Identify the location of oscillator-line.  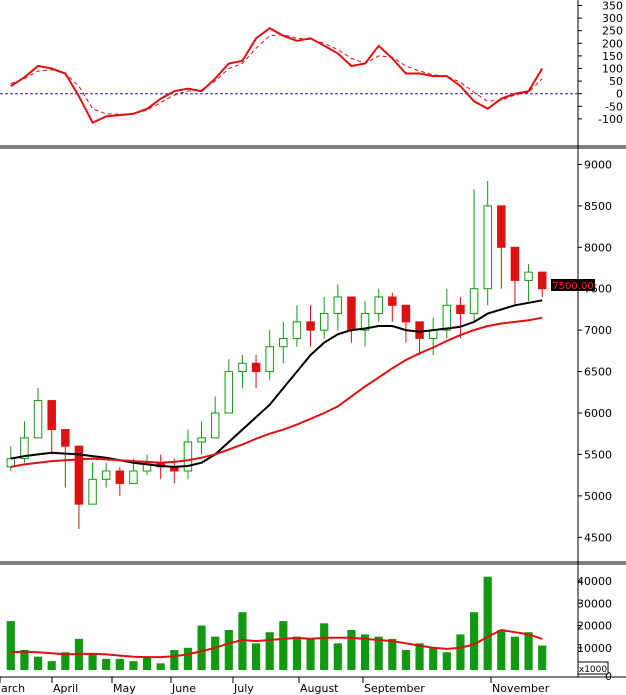
(277, 76).